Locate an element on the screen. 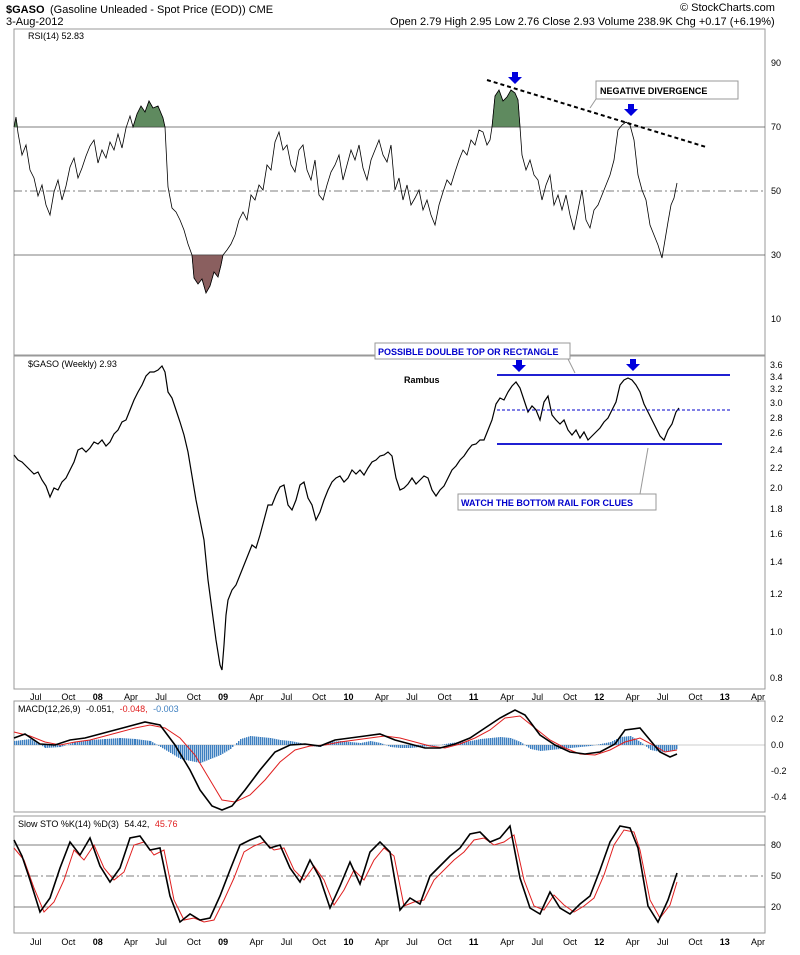  down-arrow-icon is located at coordinates (515, 78).